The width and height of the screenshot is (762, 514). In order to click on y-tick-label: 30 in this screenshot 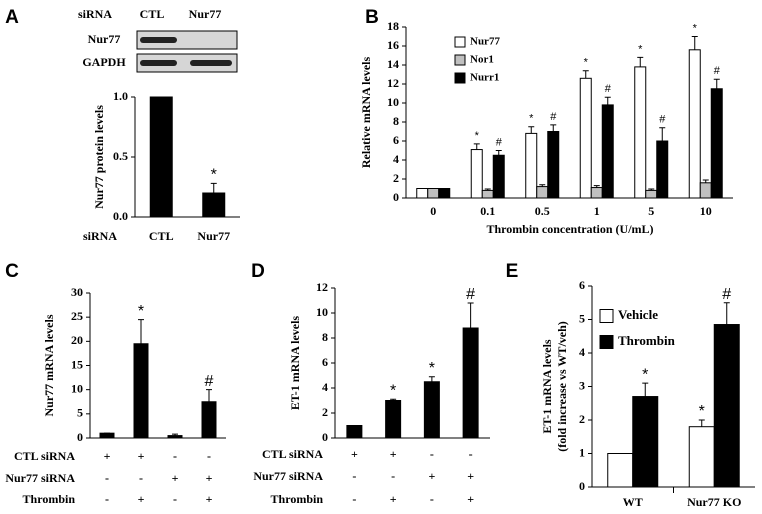, I will do `click(77, 292)`.